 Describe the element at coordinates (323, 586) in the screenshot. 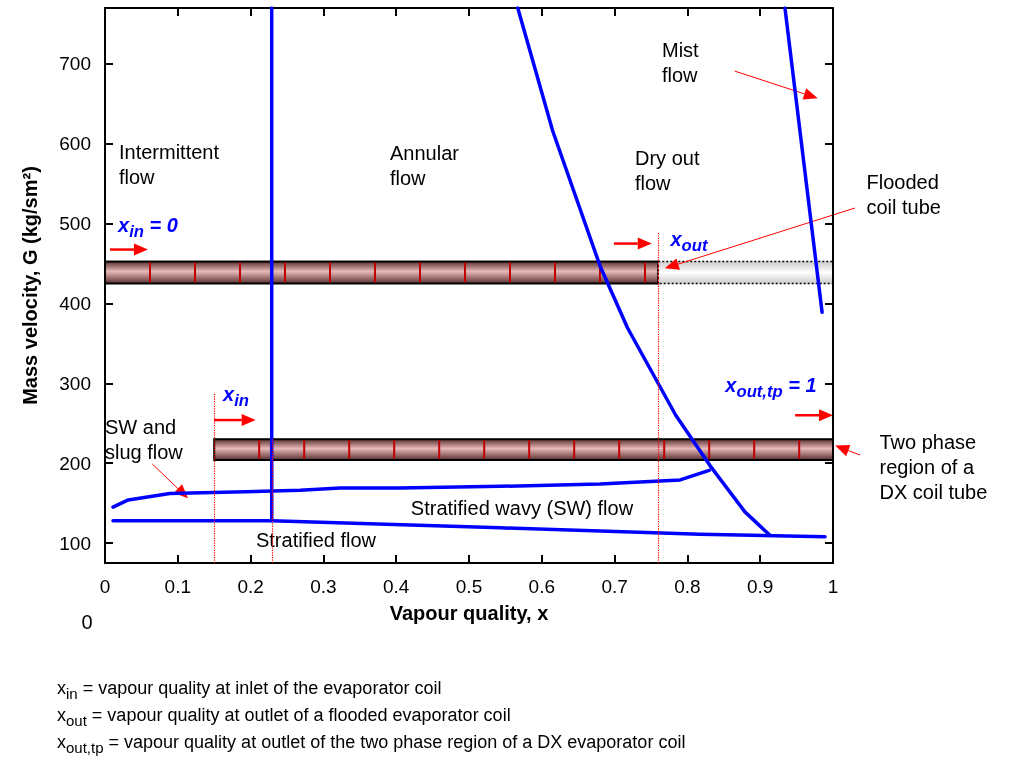

I see `x-tick-label: 0.3` at that location.